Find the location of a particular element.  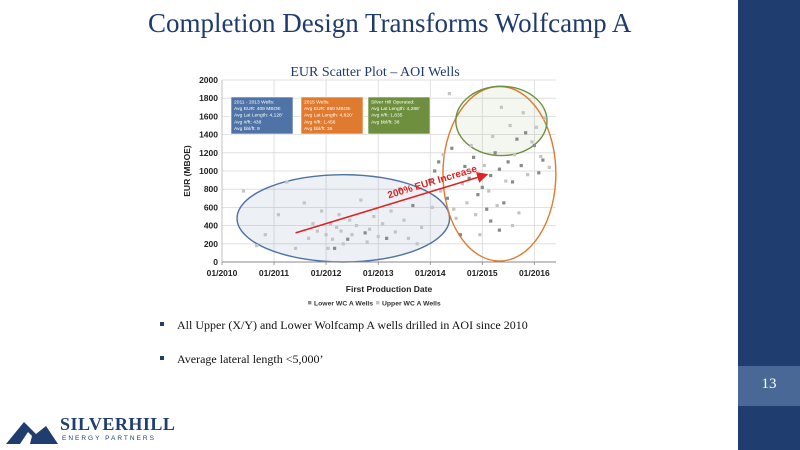

x-tick-label: 01/2010 is located at coordinates (222, 273).